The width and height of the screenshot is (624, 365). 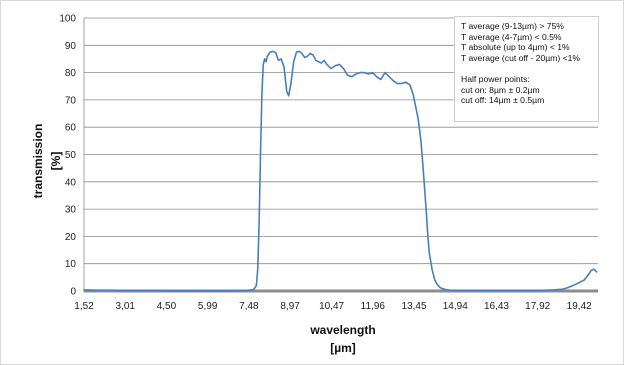 What do you see at coordinates (373, 306) in the screenshot?
I see `x-tick-label: 11,96` at bounding box center [373, 306].